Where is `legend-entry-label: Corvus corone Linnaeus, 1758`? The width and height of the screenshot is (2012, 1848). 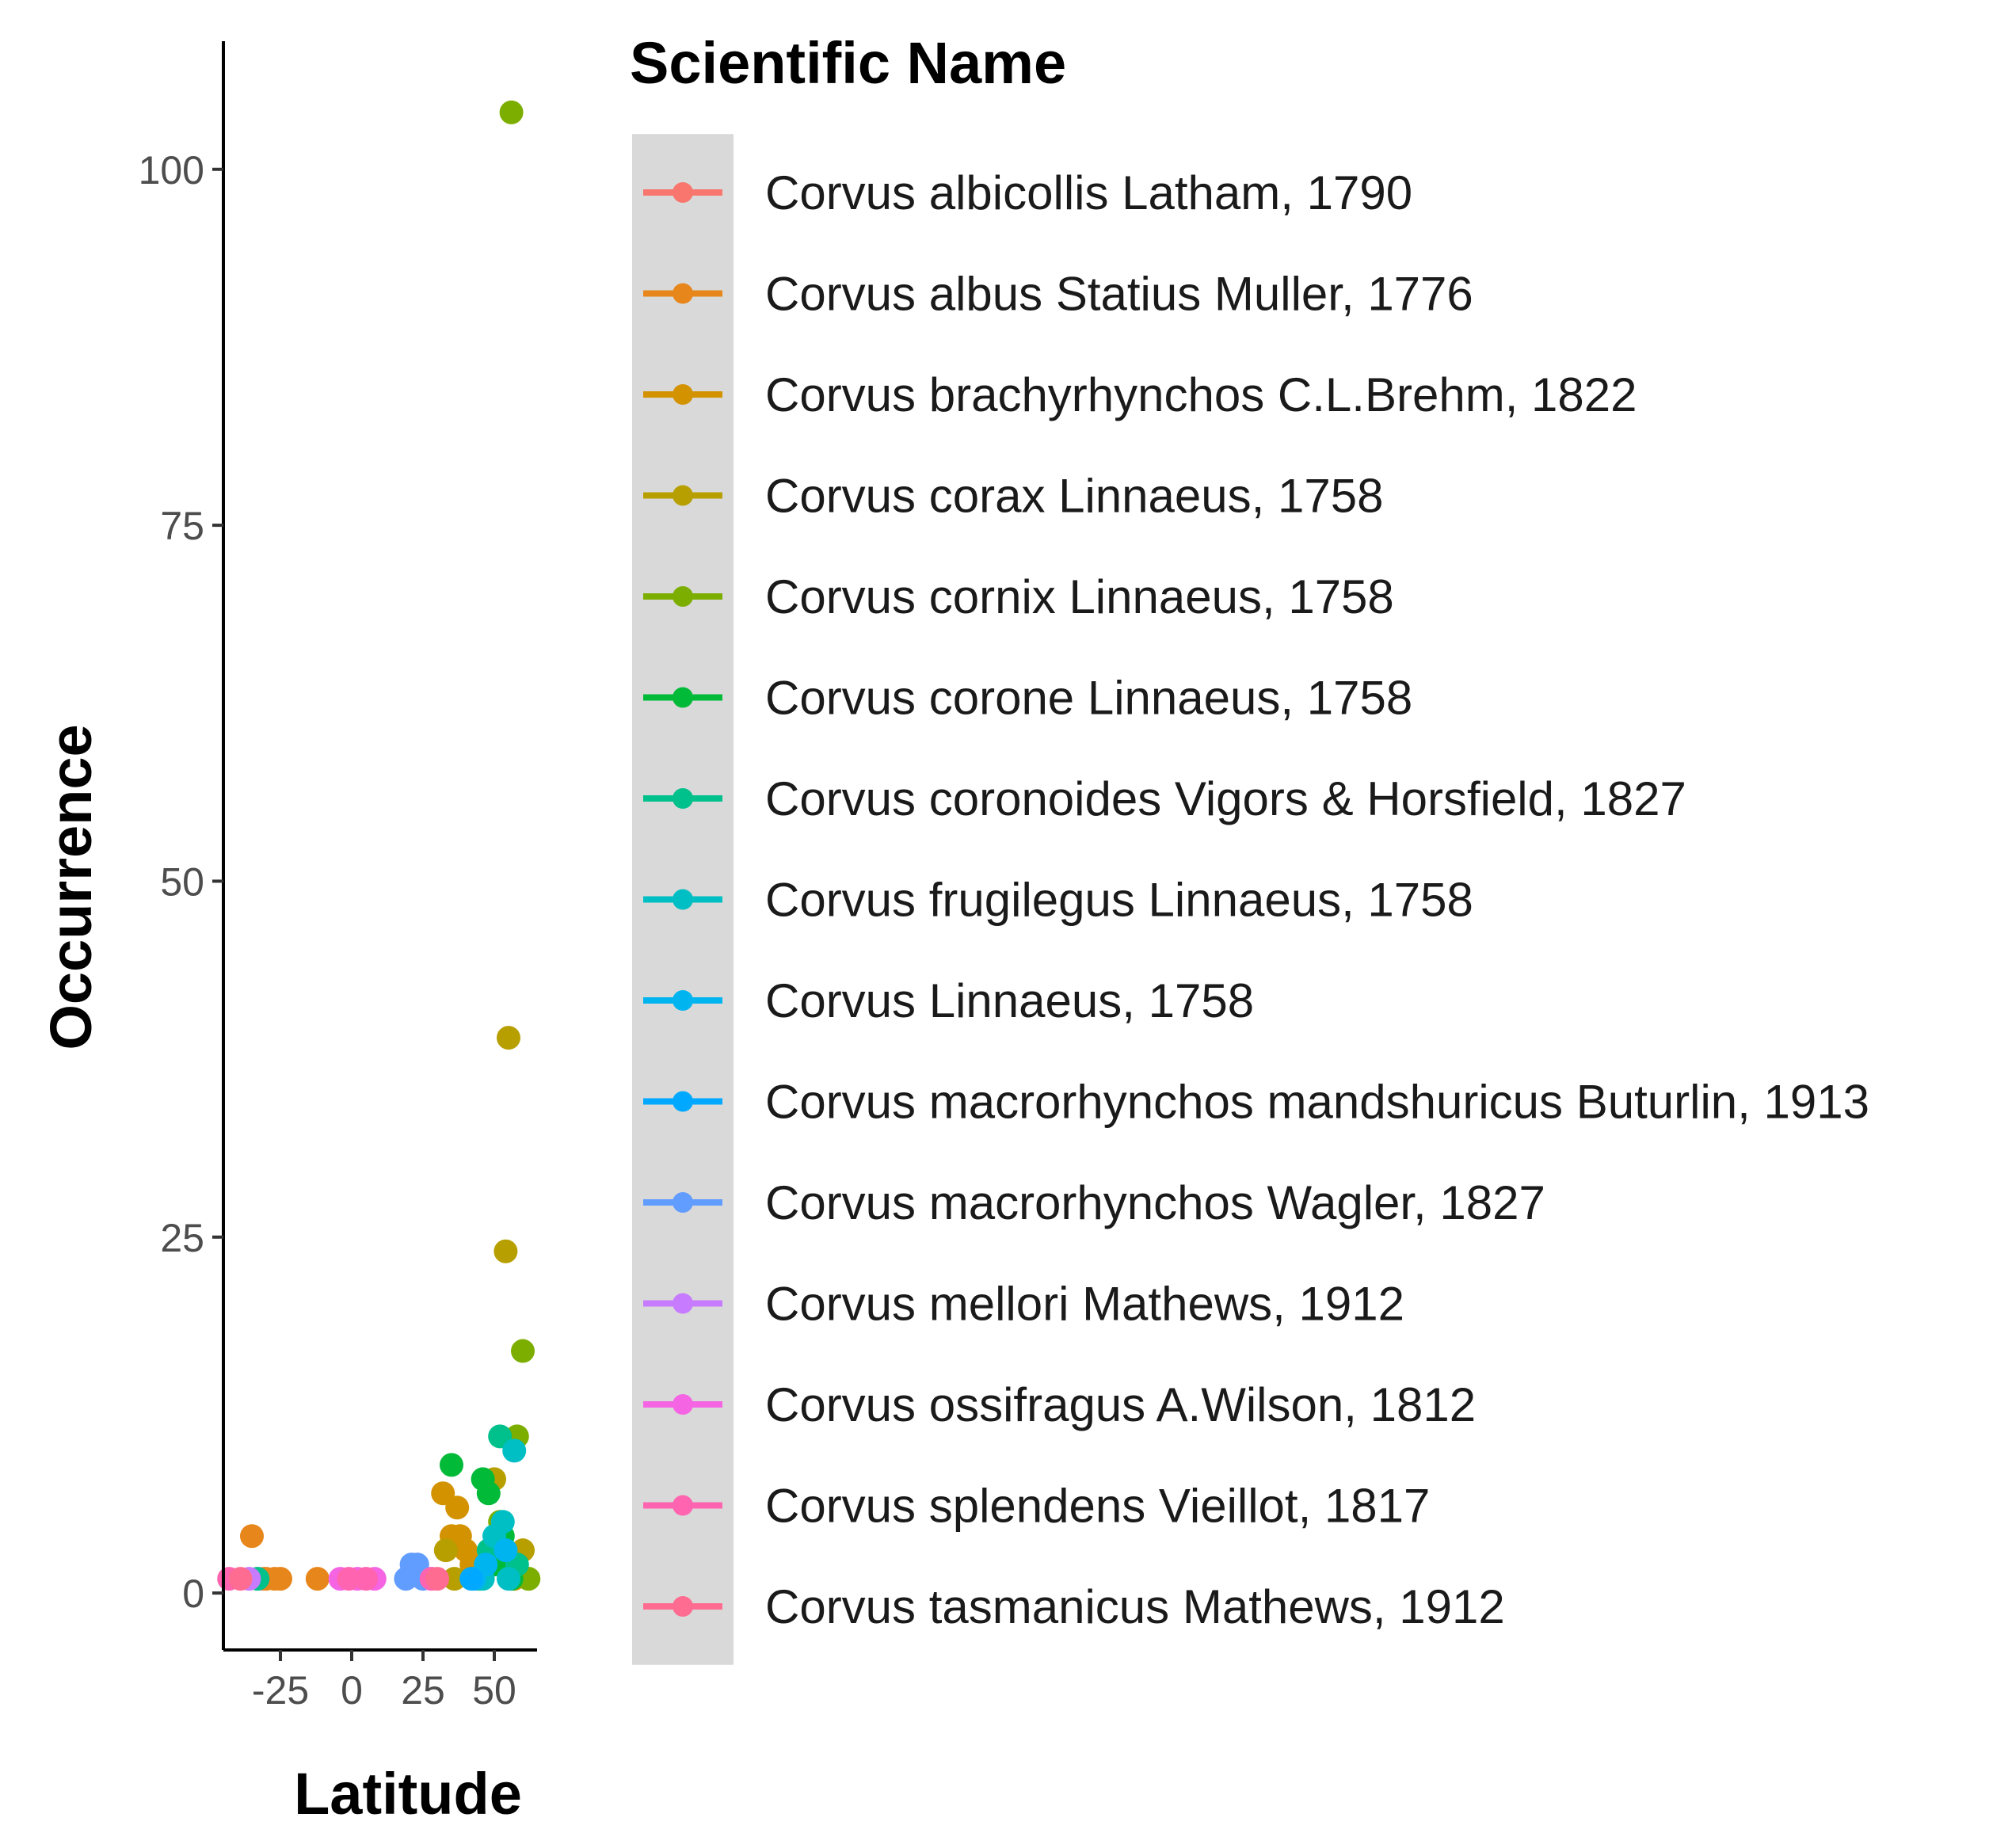 legend-entry-label: Corvus corone Linnaeus, 1758 is located at coordinates (1088, 698).